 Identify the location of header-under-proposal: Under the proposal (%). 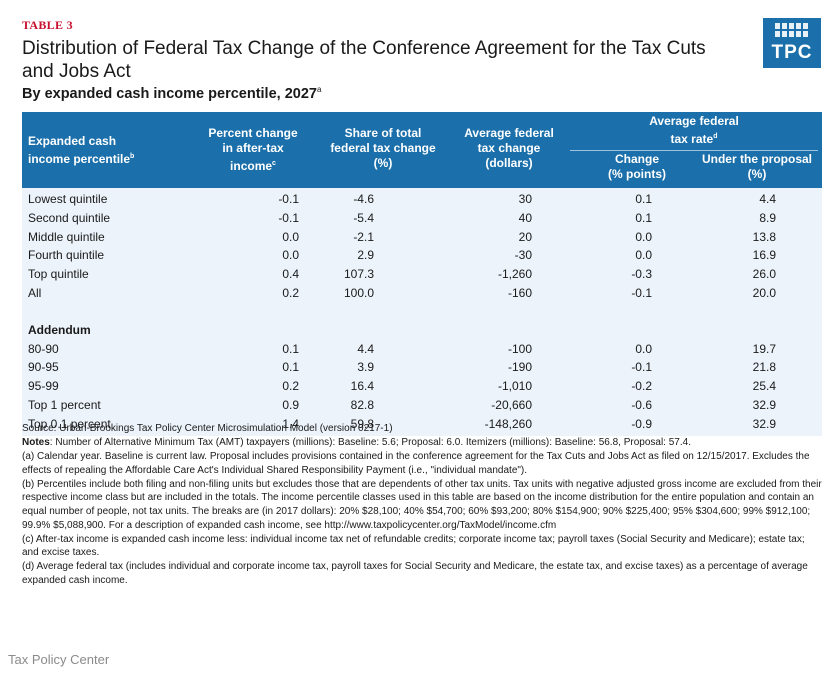
(756, 166).